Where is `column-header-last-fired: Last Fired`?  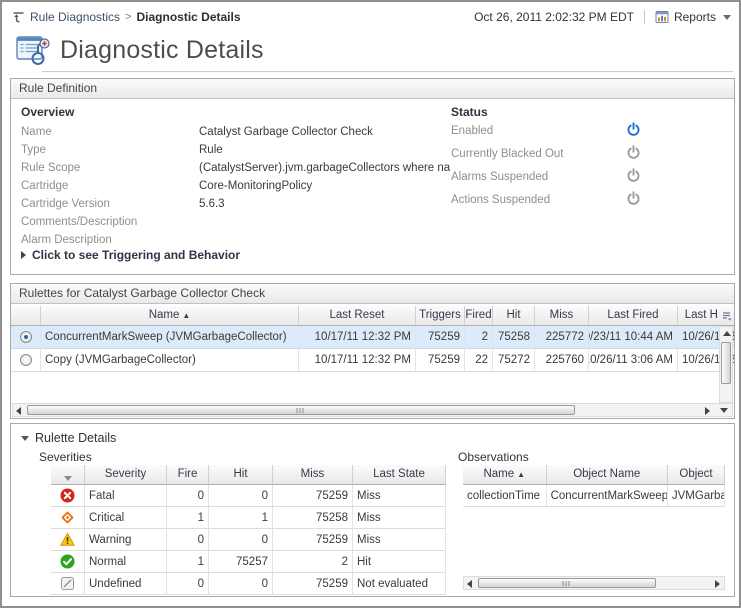
column-header-last-fired: Last Fired is located at coordinates (633, 316).